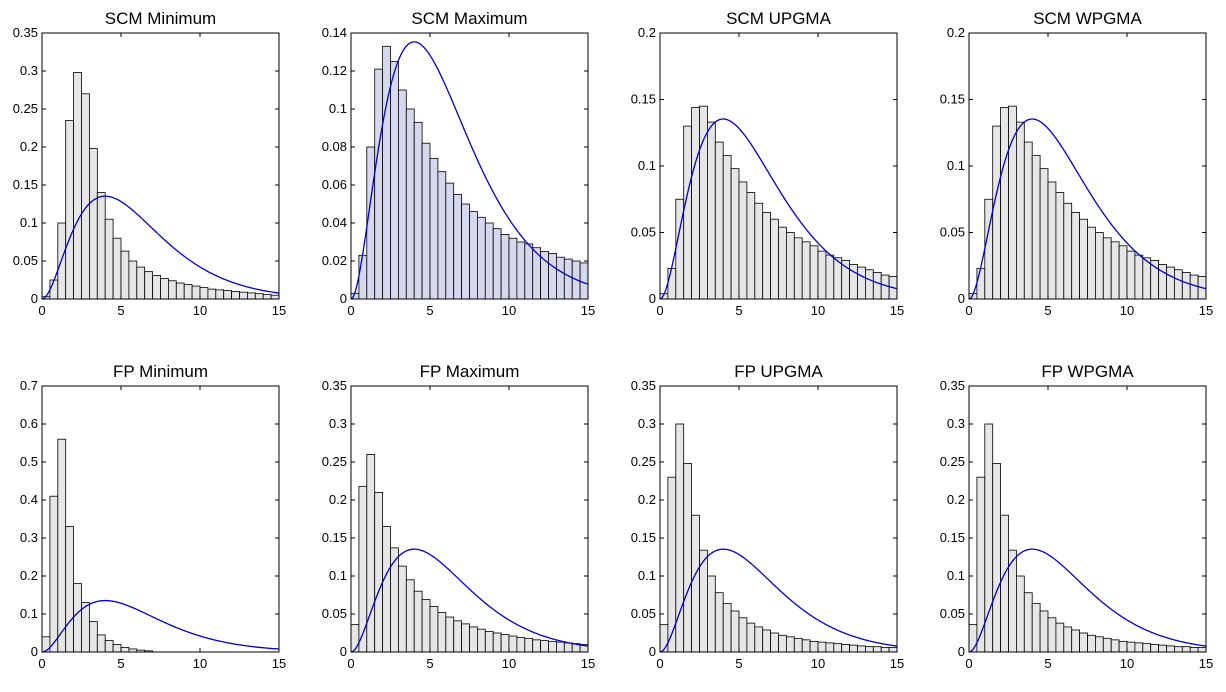 Image resolution: width=1226 pixels, height=692 pixels. Describe the element at coordinates (334, 32) in the screenshot. I see `y-tick-label: 0.14` at that location.